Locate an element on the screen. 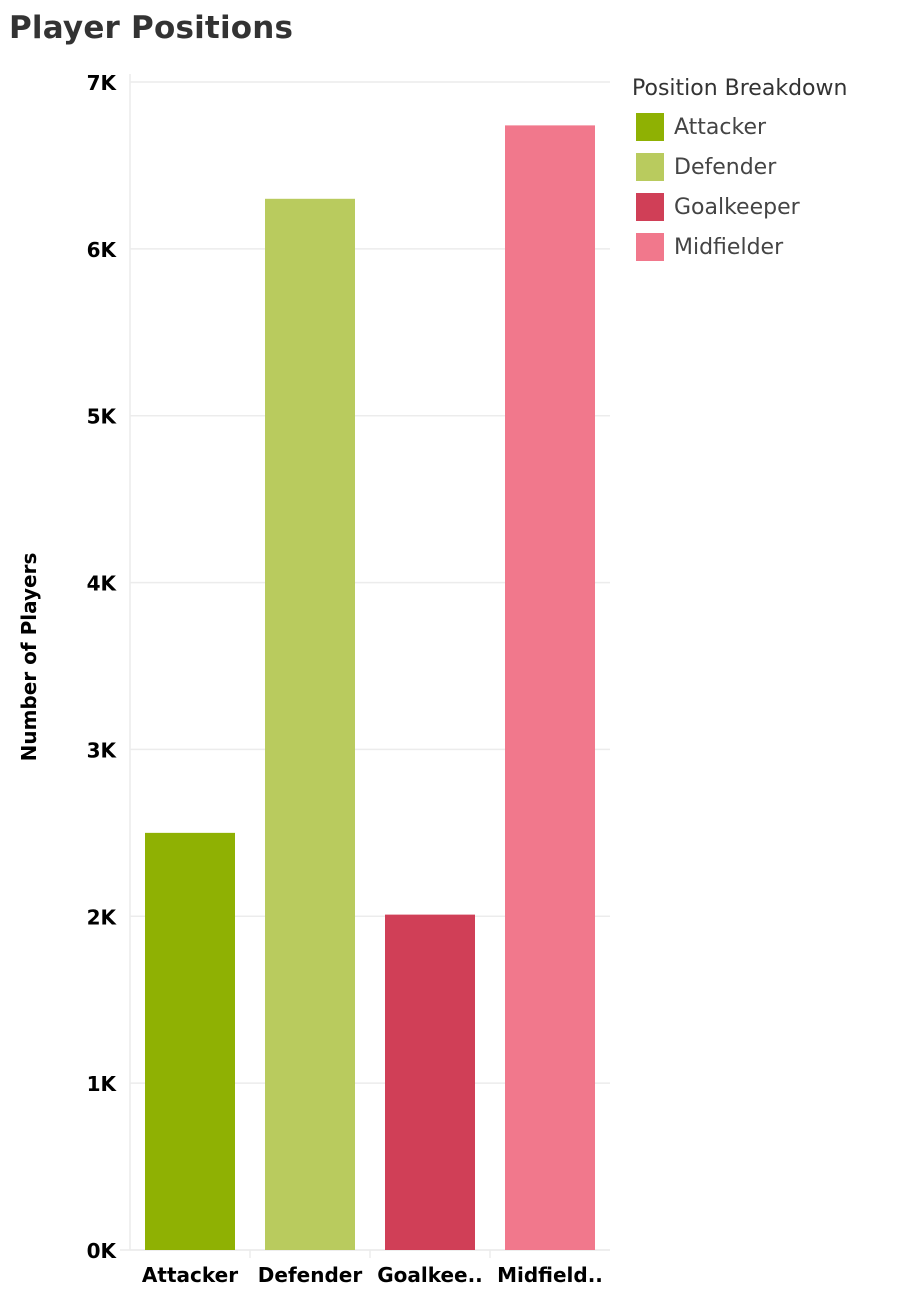 Image resolution: width=910 pixels, height=1292 pixels. legend-label: Goalkeeper is located at coordinates (737, 207).